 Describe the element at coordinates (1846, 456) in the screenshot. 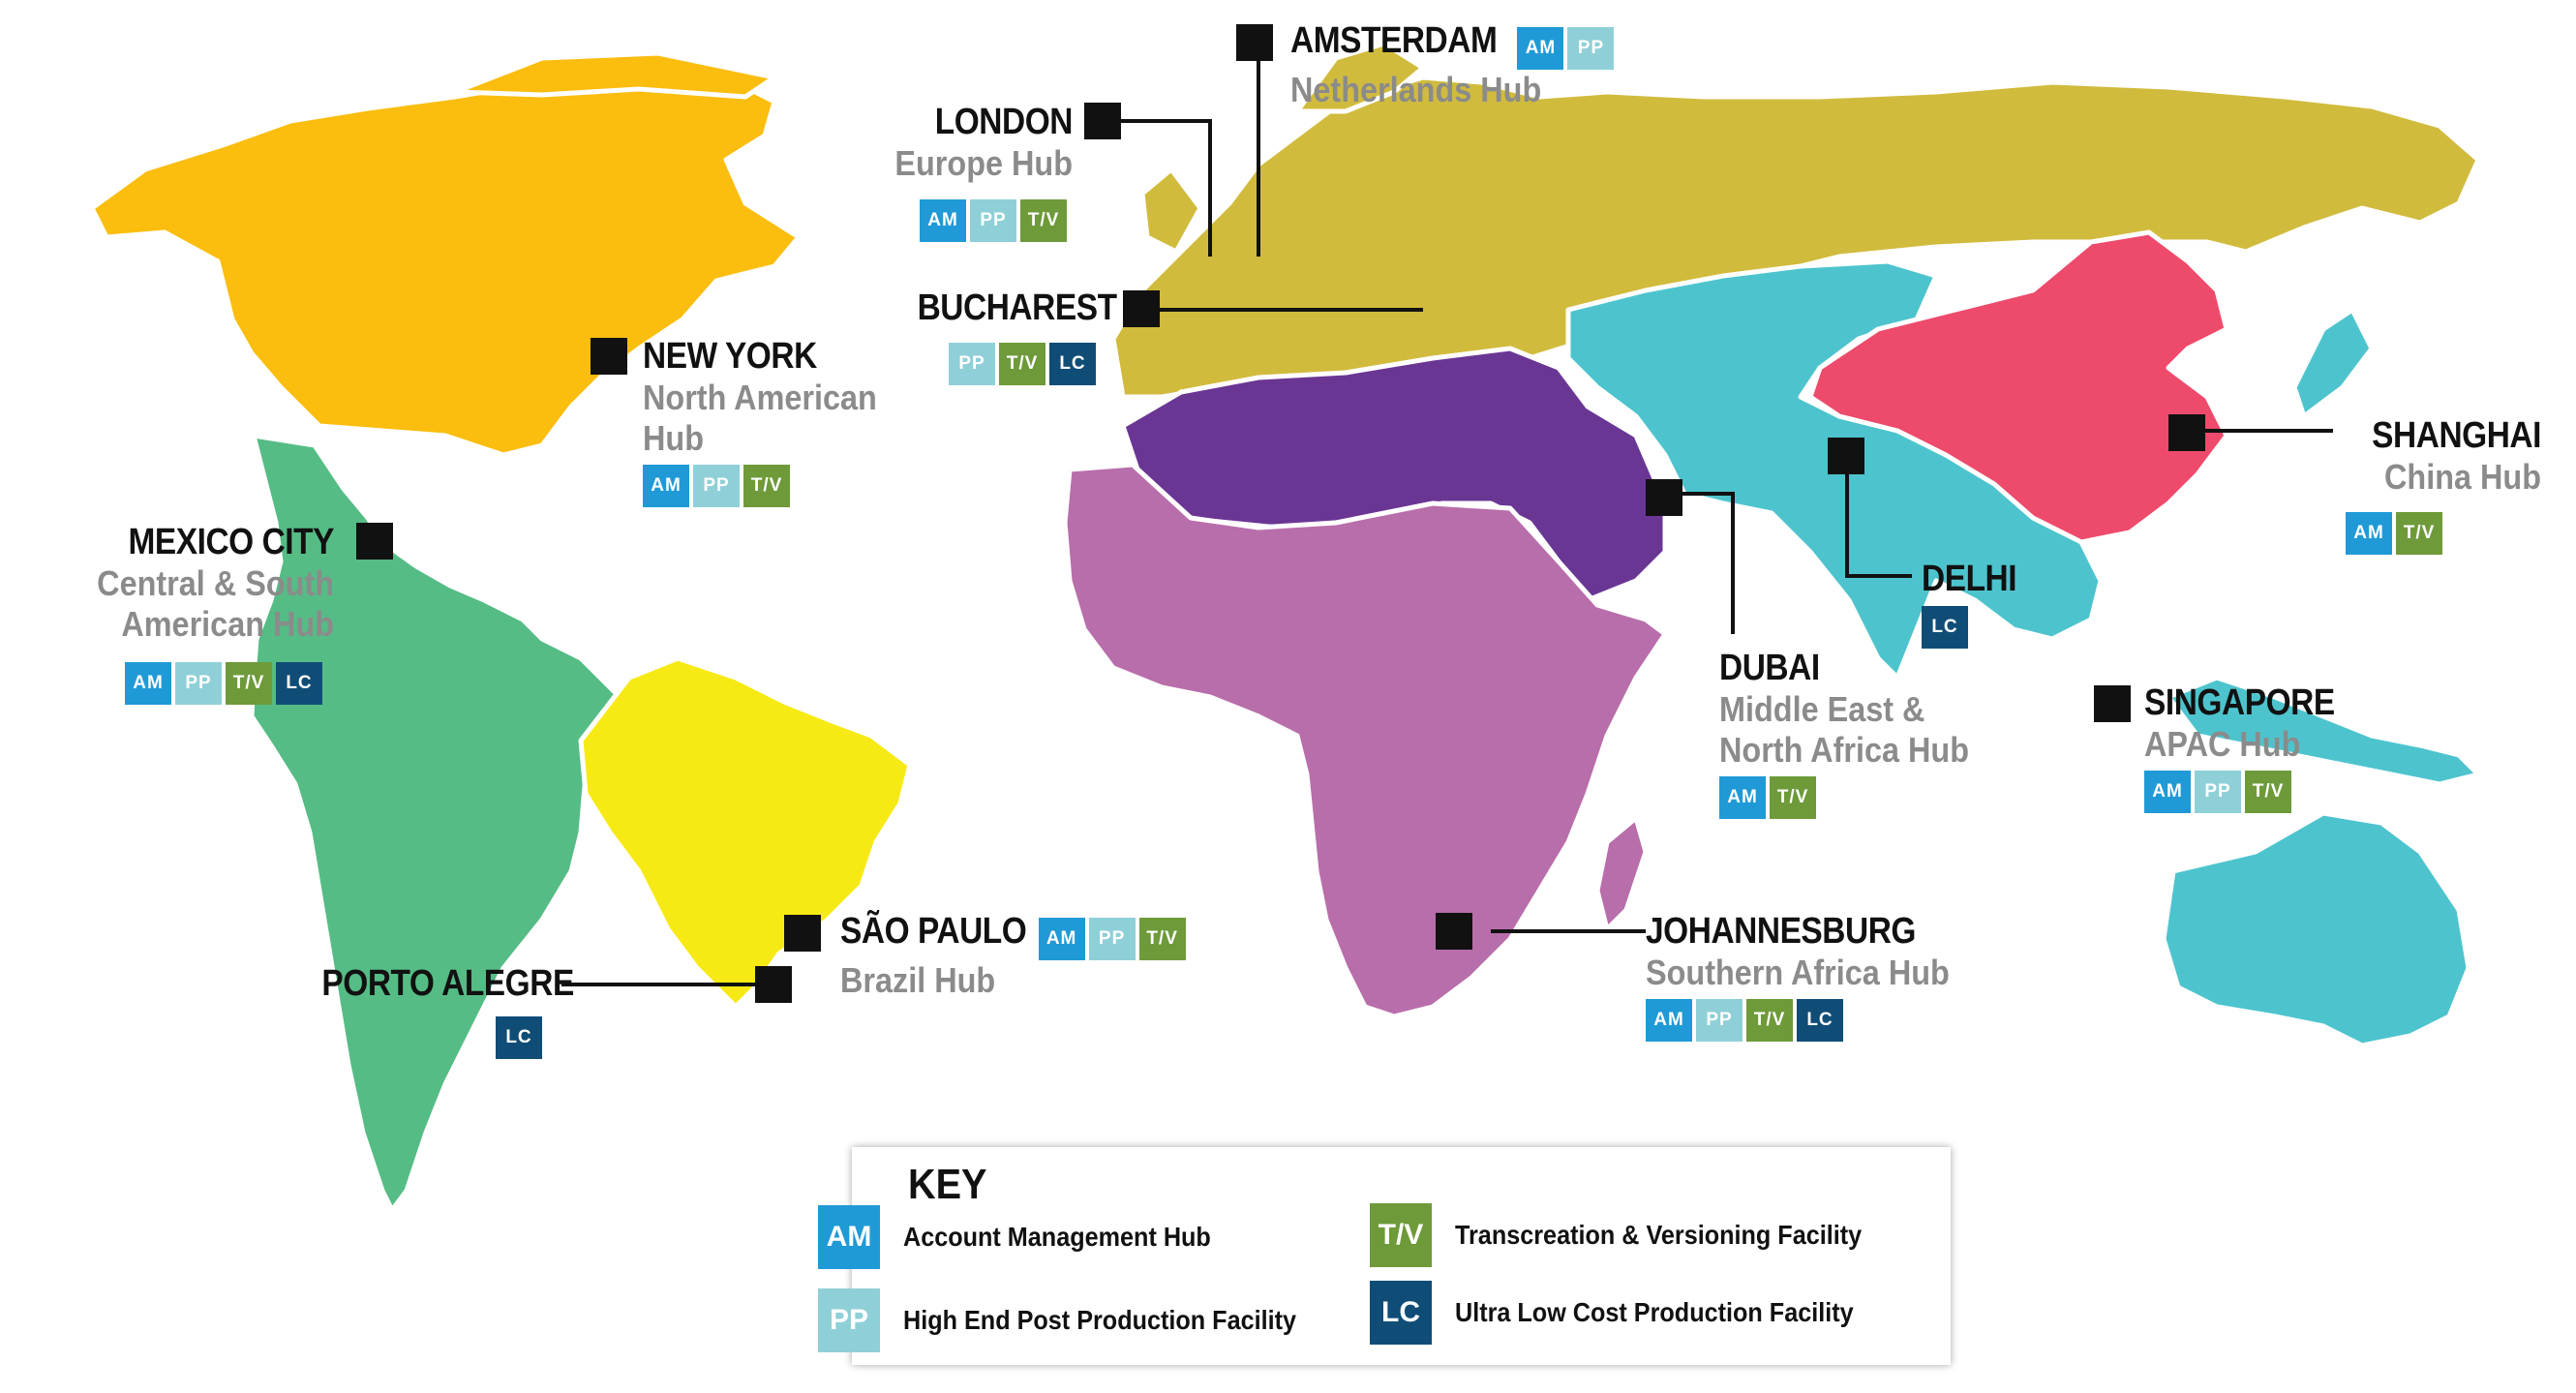

I see `delhi-marker` at that location.